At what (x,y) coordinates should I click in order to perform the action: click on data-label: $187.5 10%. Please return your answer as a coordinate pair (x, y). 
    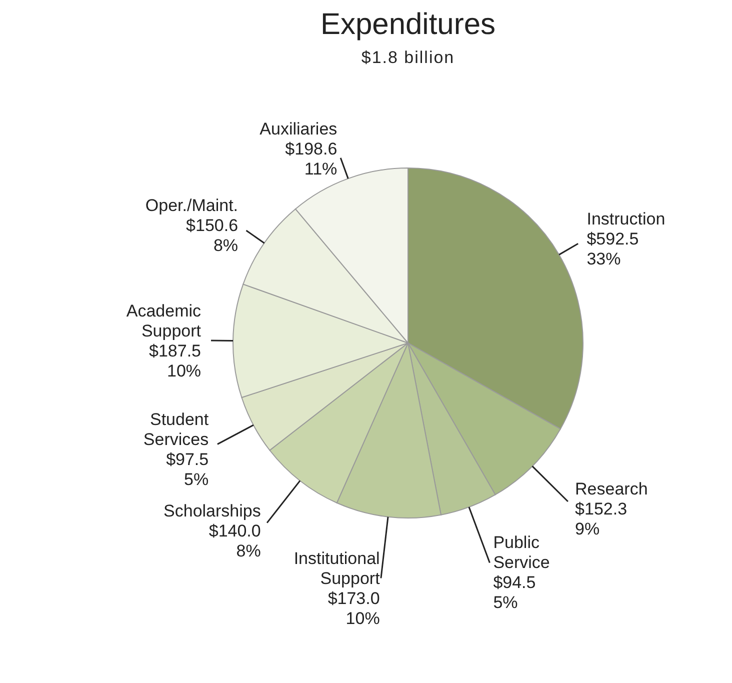
    Looking at the image, I should click on (175, 360).